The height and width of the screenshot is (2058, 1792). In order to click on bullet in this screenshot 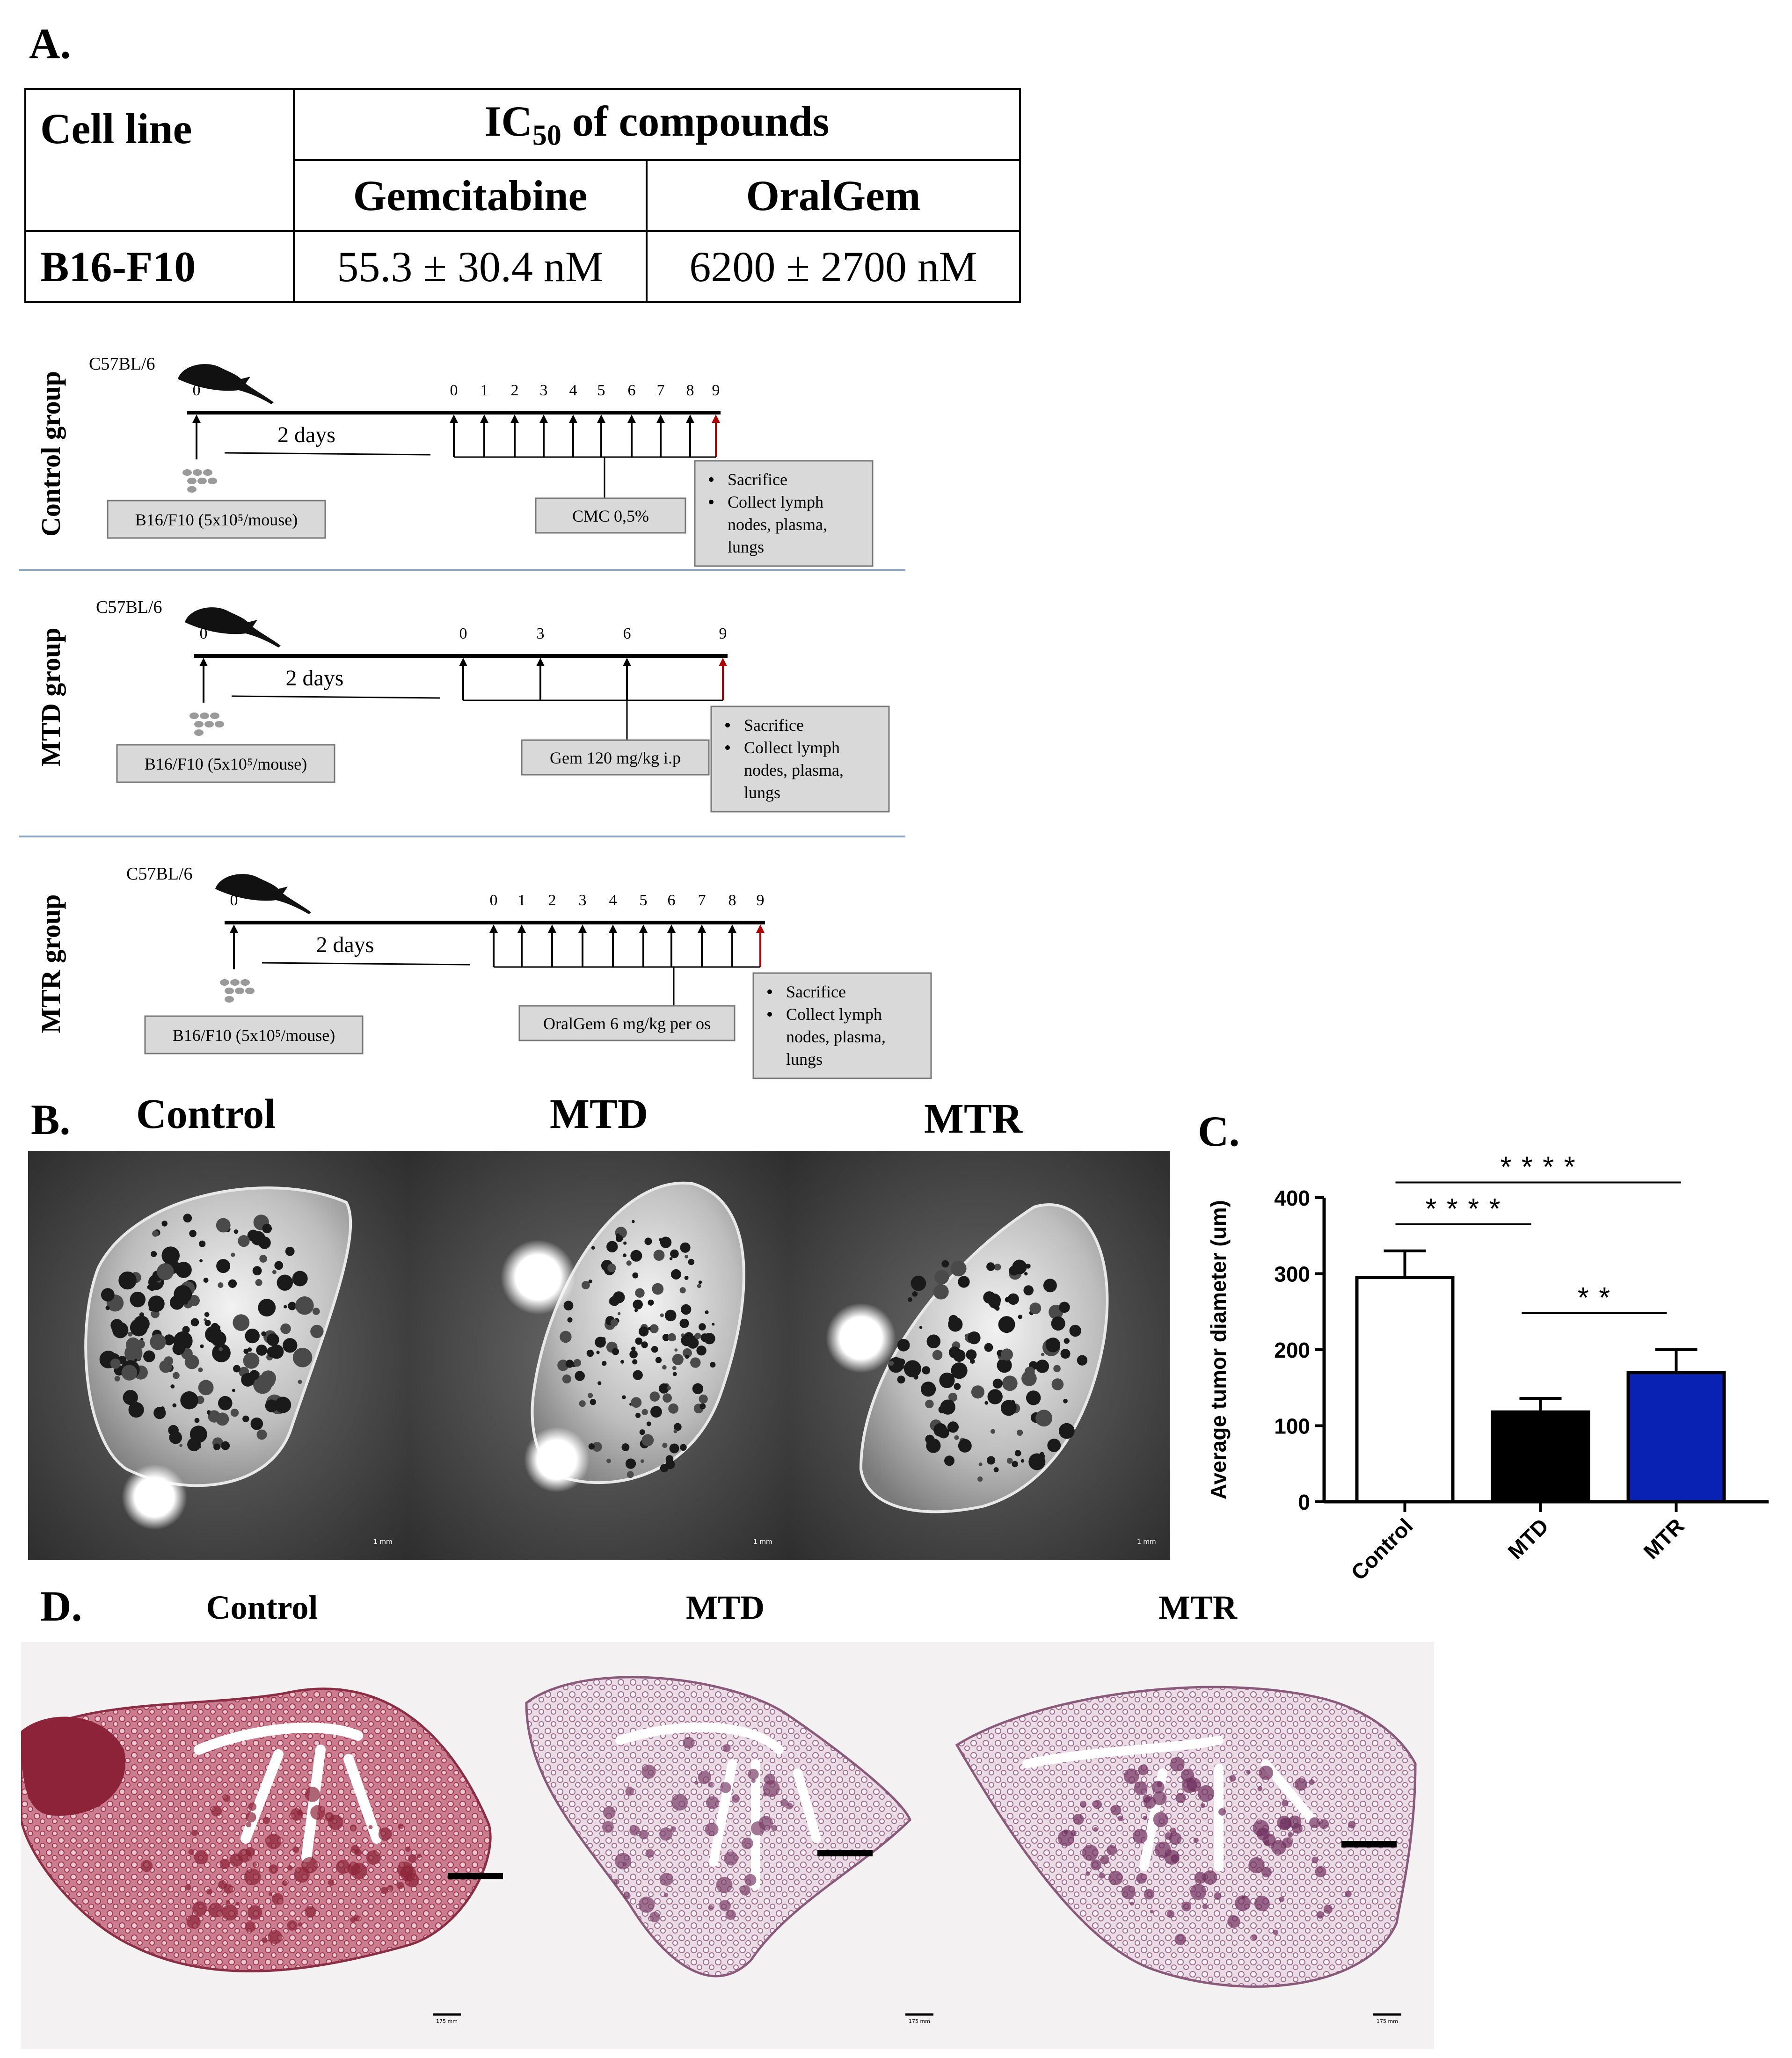, I will do `click(711, 502)`.